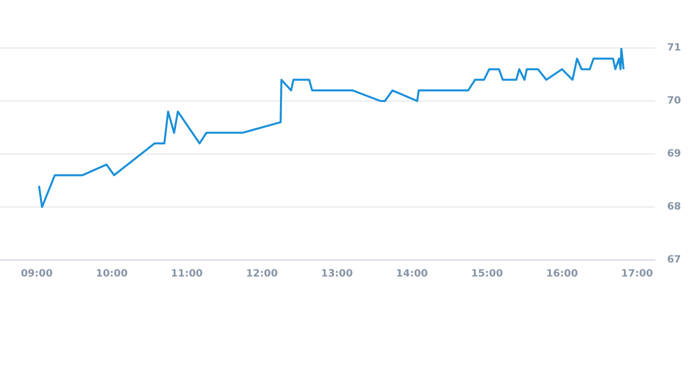  What do you see at coordinates (487, 274) in the screenshot?
I see `x-tick-label: 15:00` at bounding box center [487, 274].